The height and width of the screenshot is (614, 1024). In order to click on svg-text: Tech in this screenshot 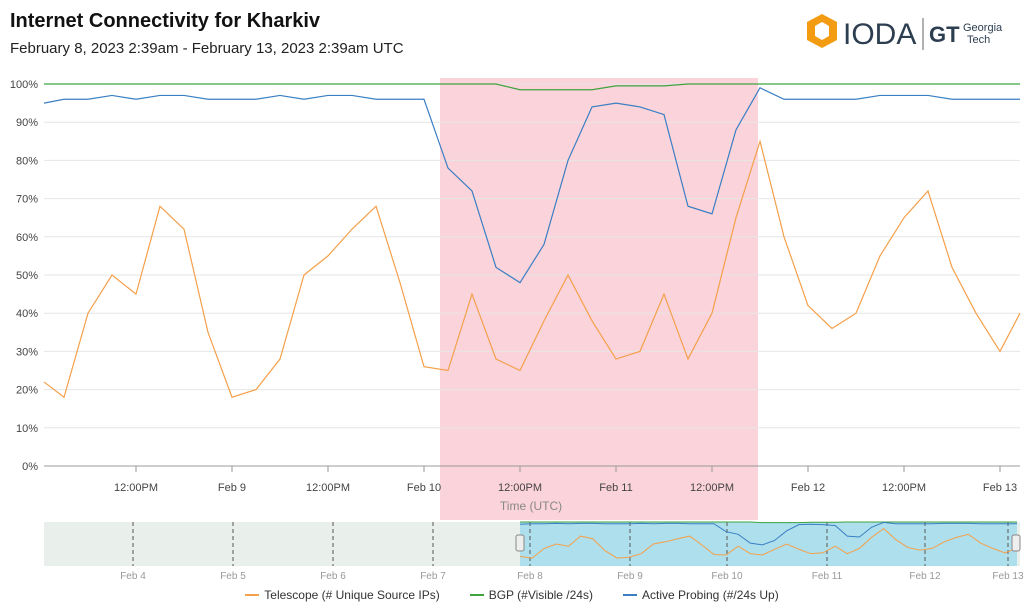, I will do `click(978, 40)`.